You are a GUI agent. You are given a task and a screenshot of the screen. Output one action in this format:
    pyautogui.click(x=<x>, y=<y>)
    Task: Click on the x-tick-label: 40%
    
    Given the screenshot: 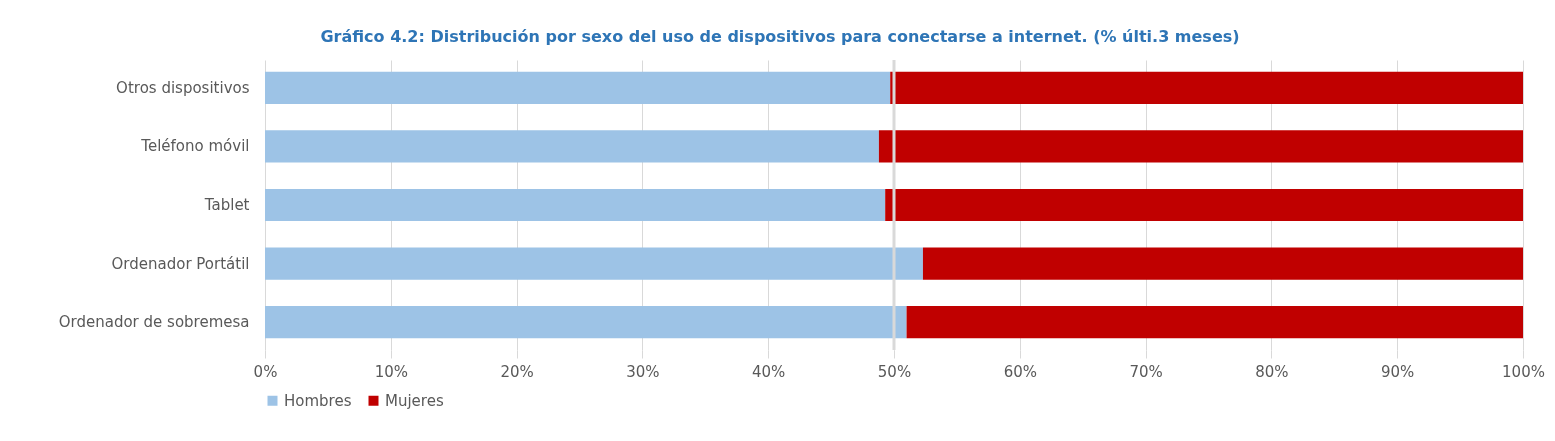 What is the action you would take?
    pyautogui.click(x=769, y=371)
    